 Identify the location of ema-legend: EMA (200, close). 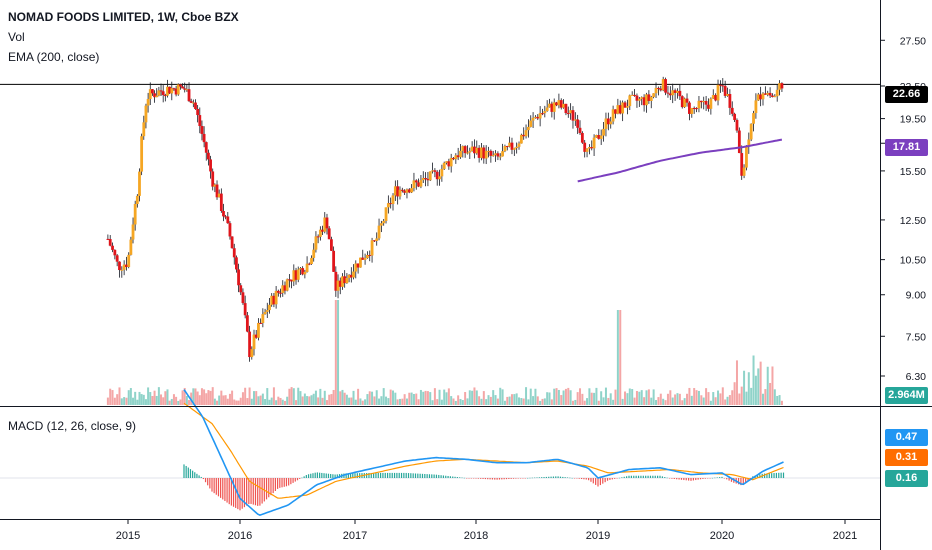
(54, 57).